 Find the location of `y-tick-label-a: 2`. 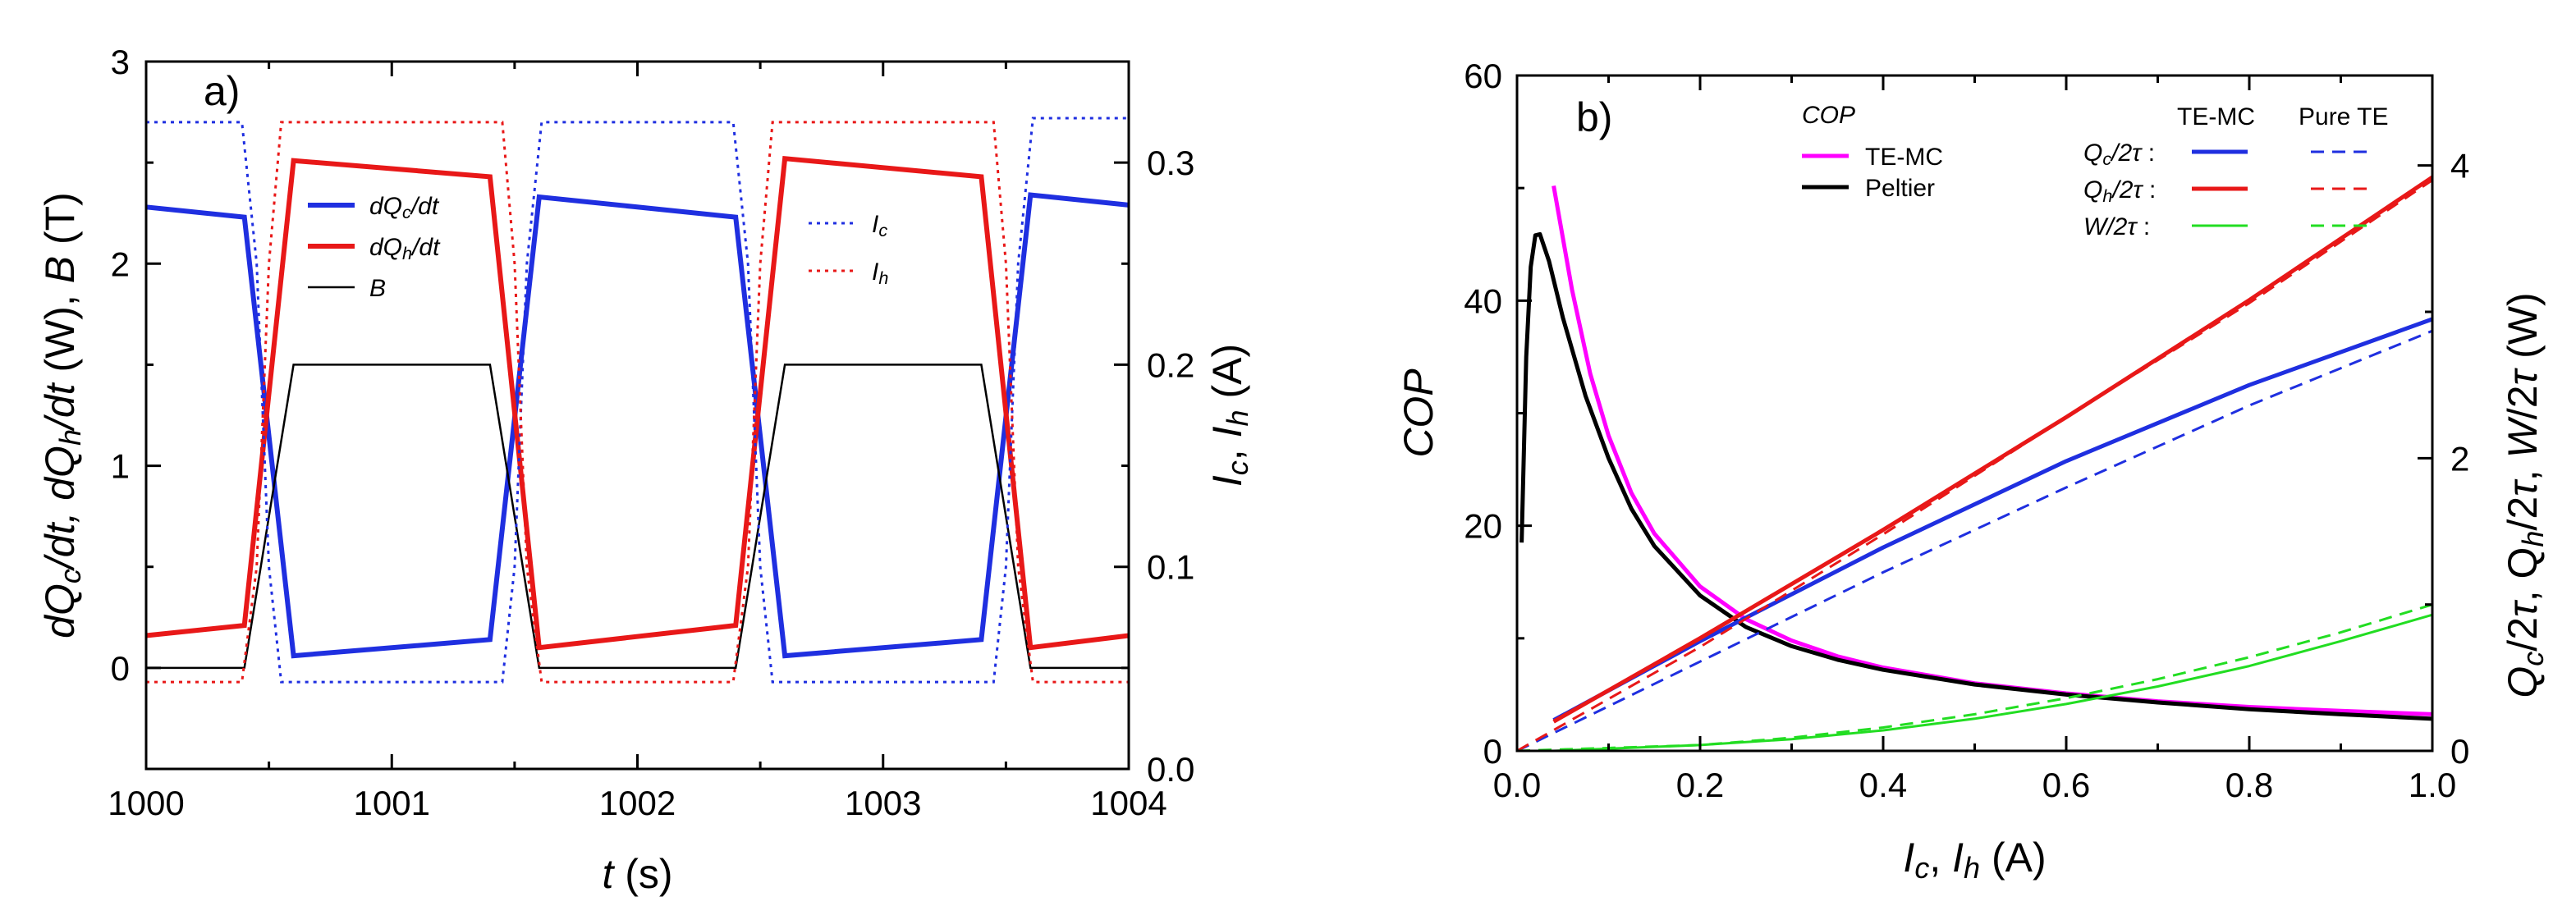

y-tick-label-a: 2 is located at coordinates (121, 264).